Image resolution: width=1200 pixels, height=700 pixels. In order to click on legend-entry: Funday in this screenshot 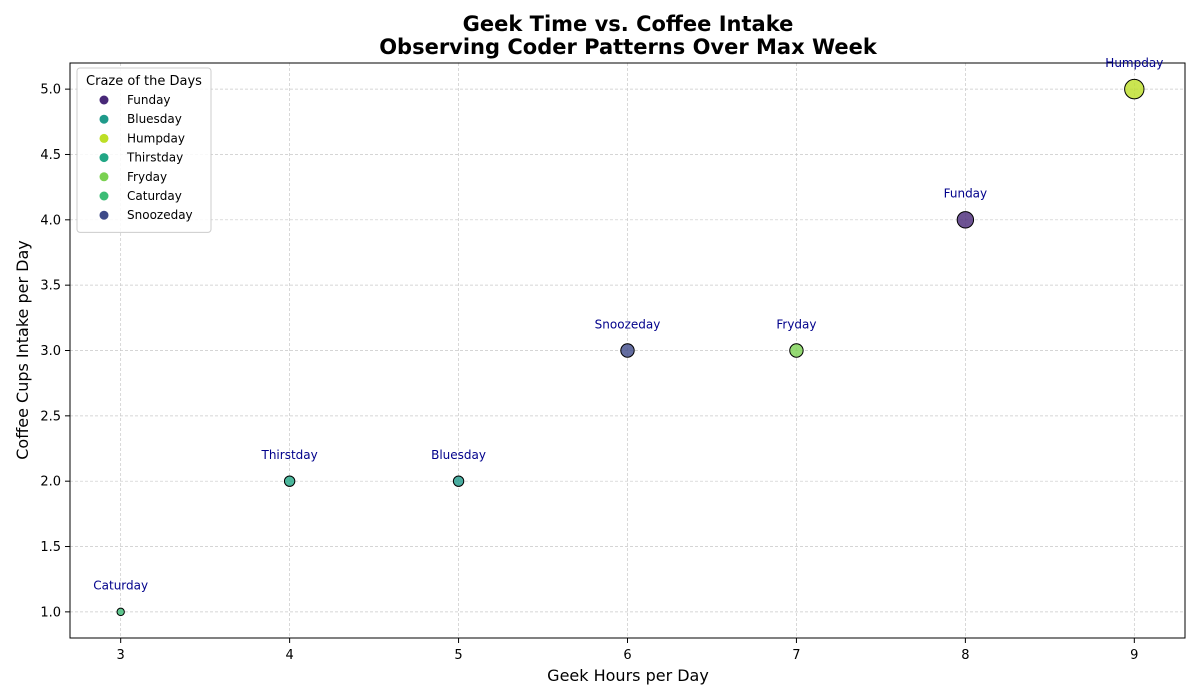, I will do `click(149, 100)`.